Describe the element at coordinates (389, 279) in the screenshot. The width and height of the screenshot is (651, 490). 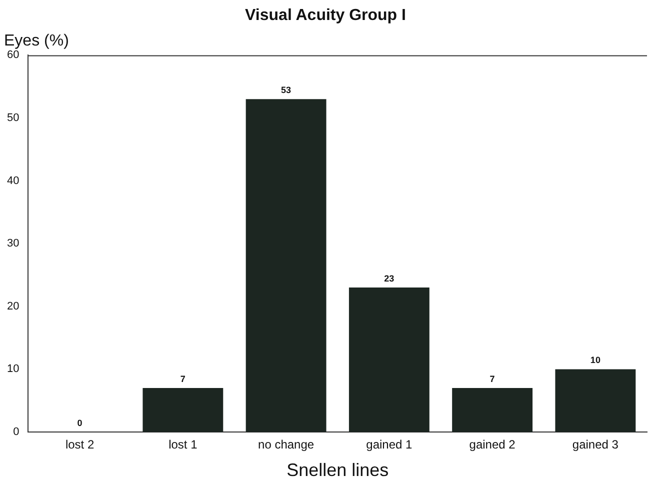
I see `data-label: 23` at that location.